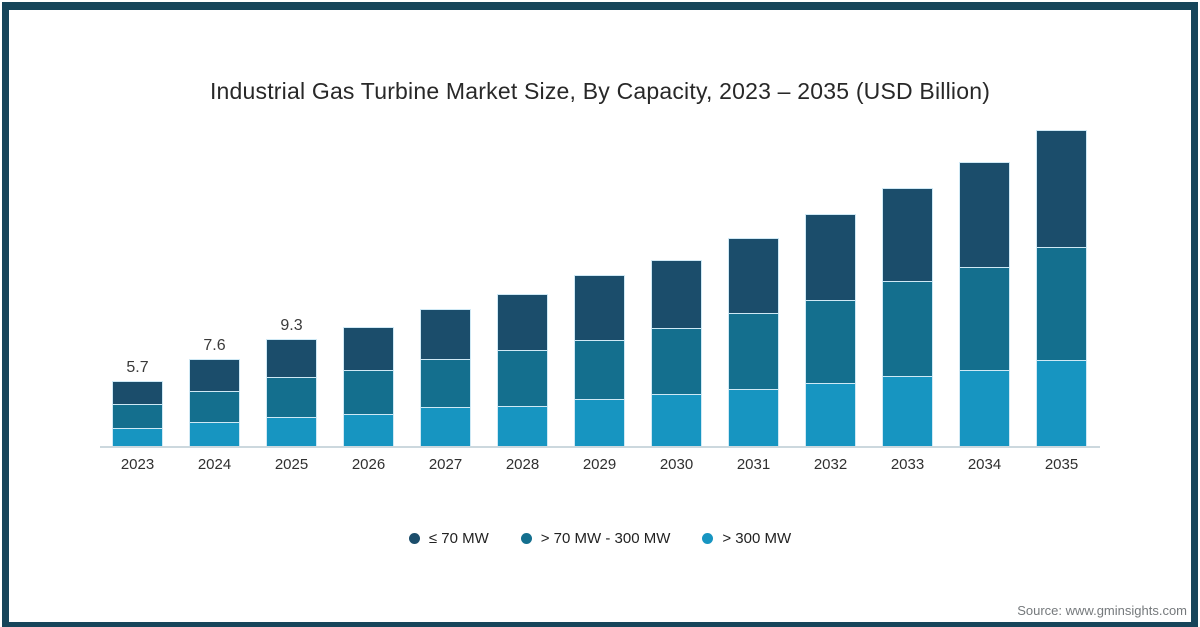  I want to click on bar-column-2029, so click(599, 360).